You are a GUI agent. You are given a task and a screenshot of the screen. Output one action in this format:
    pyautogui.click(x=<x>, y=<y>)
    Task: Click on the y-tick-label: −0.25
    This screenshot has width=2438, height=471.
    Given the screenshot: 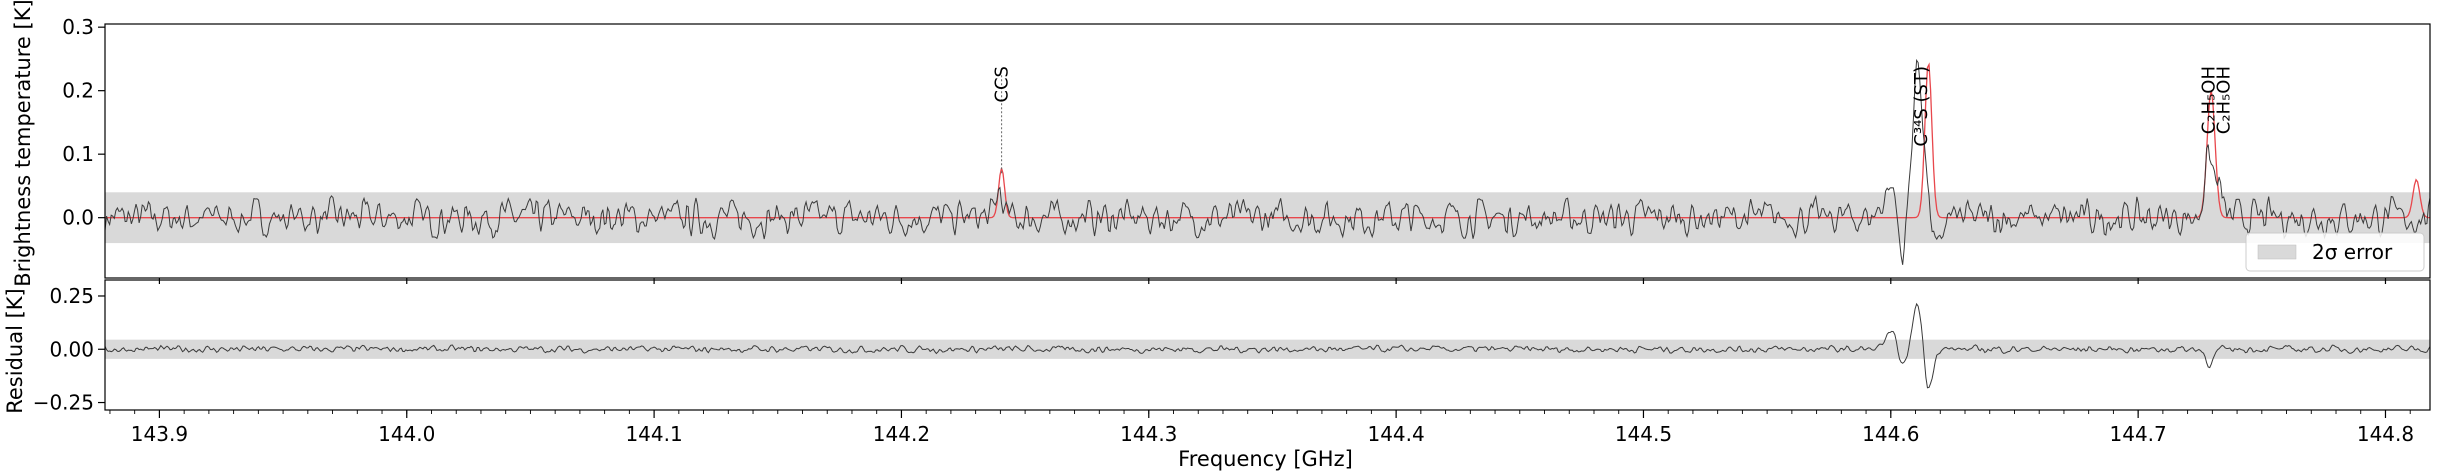 What is the action you would take?
    pyautogui.click(x=63, y=403)
    